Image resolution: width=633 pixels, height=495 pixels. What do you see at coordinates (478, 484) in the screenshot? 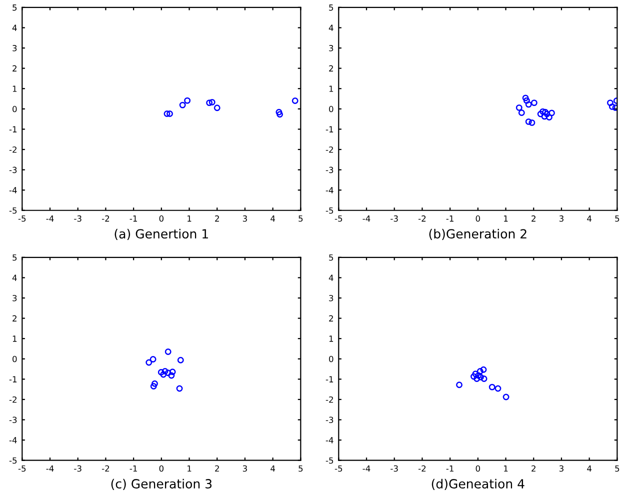
I see `x-axis-title: (d)Geneation 4` at bounding box center [478, 484].